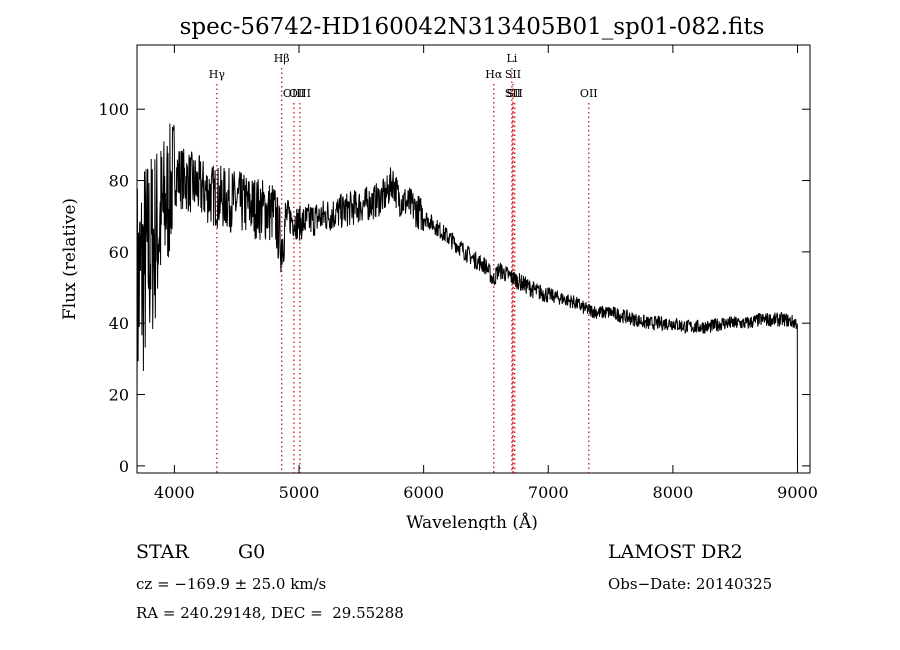  Describe the element at coordinates (119, 323) in the screenshot. I see `y-tick-label-40: 40` at that location.